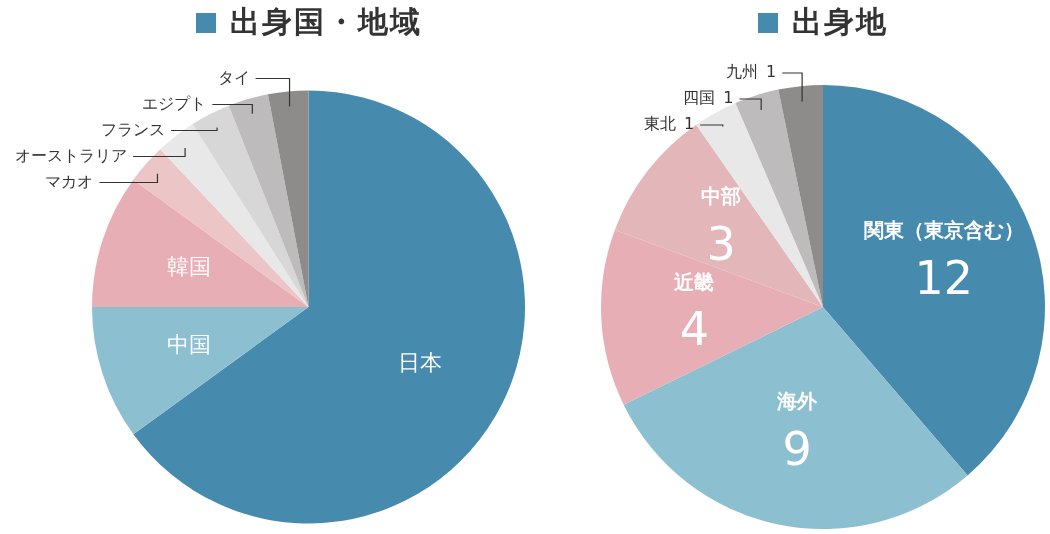 This screenshot has width=1050, height=534. I want to click on data-label: 12, so click(944, 278).